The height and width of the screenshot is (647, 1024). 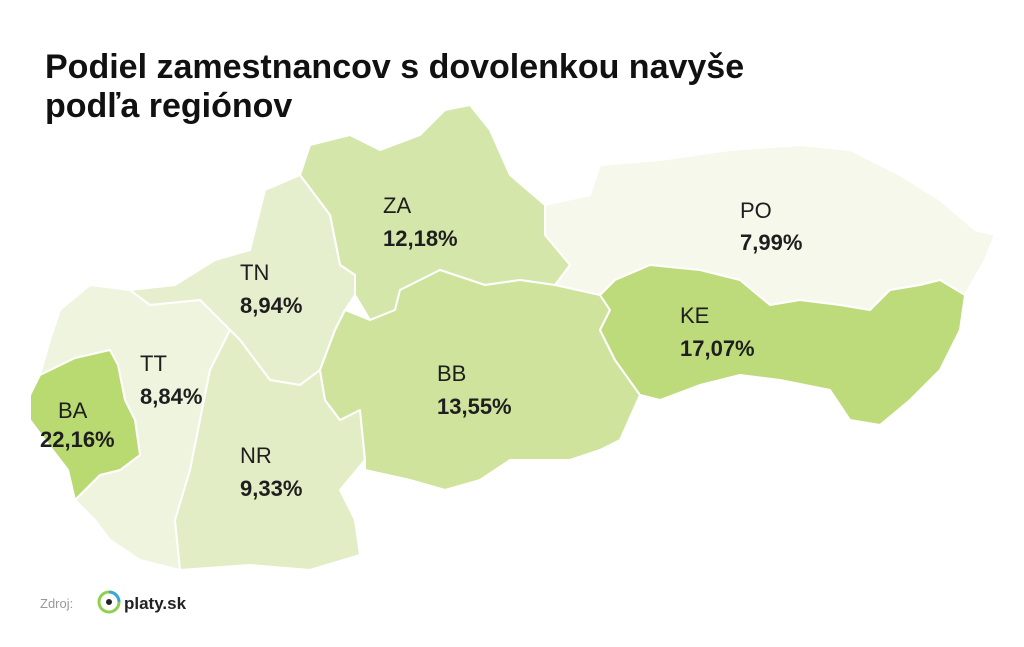 What do you see at coordinates (397, 205) in the screenshot?
I see `region-code: ZA` at bounding box center [397, 205].